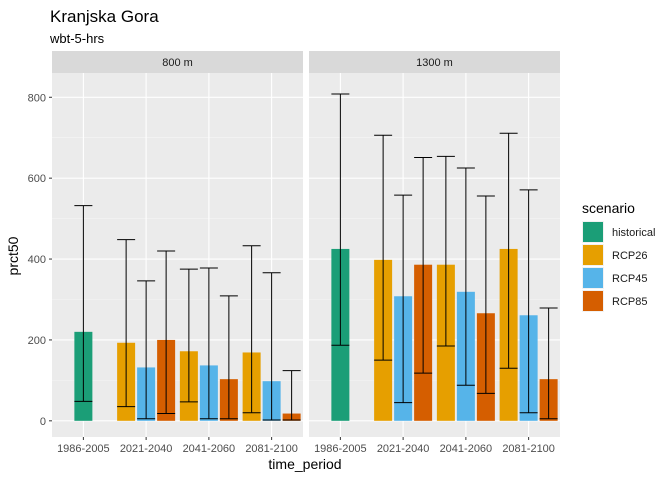  Describe the element at coordinates (37, 341) in the screenshot. I see `y-tick-label: 200` at that location.